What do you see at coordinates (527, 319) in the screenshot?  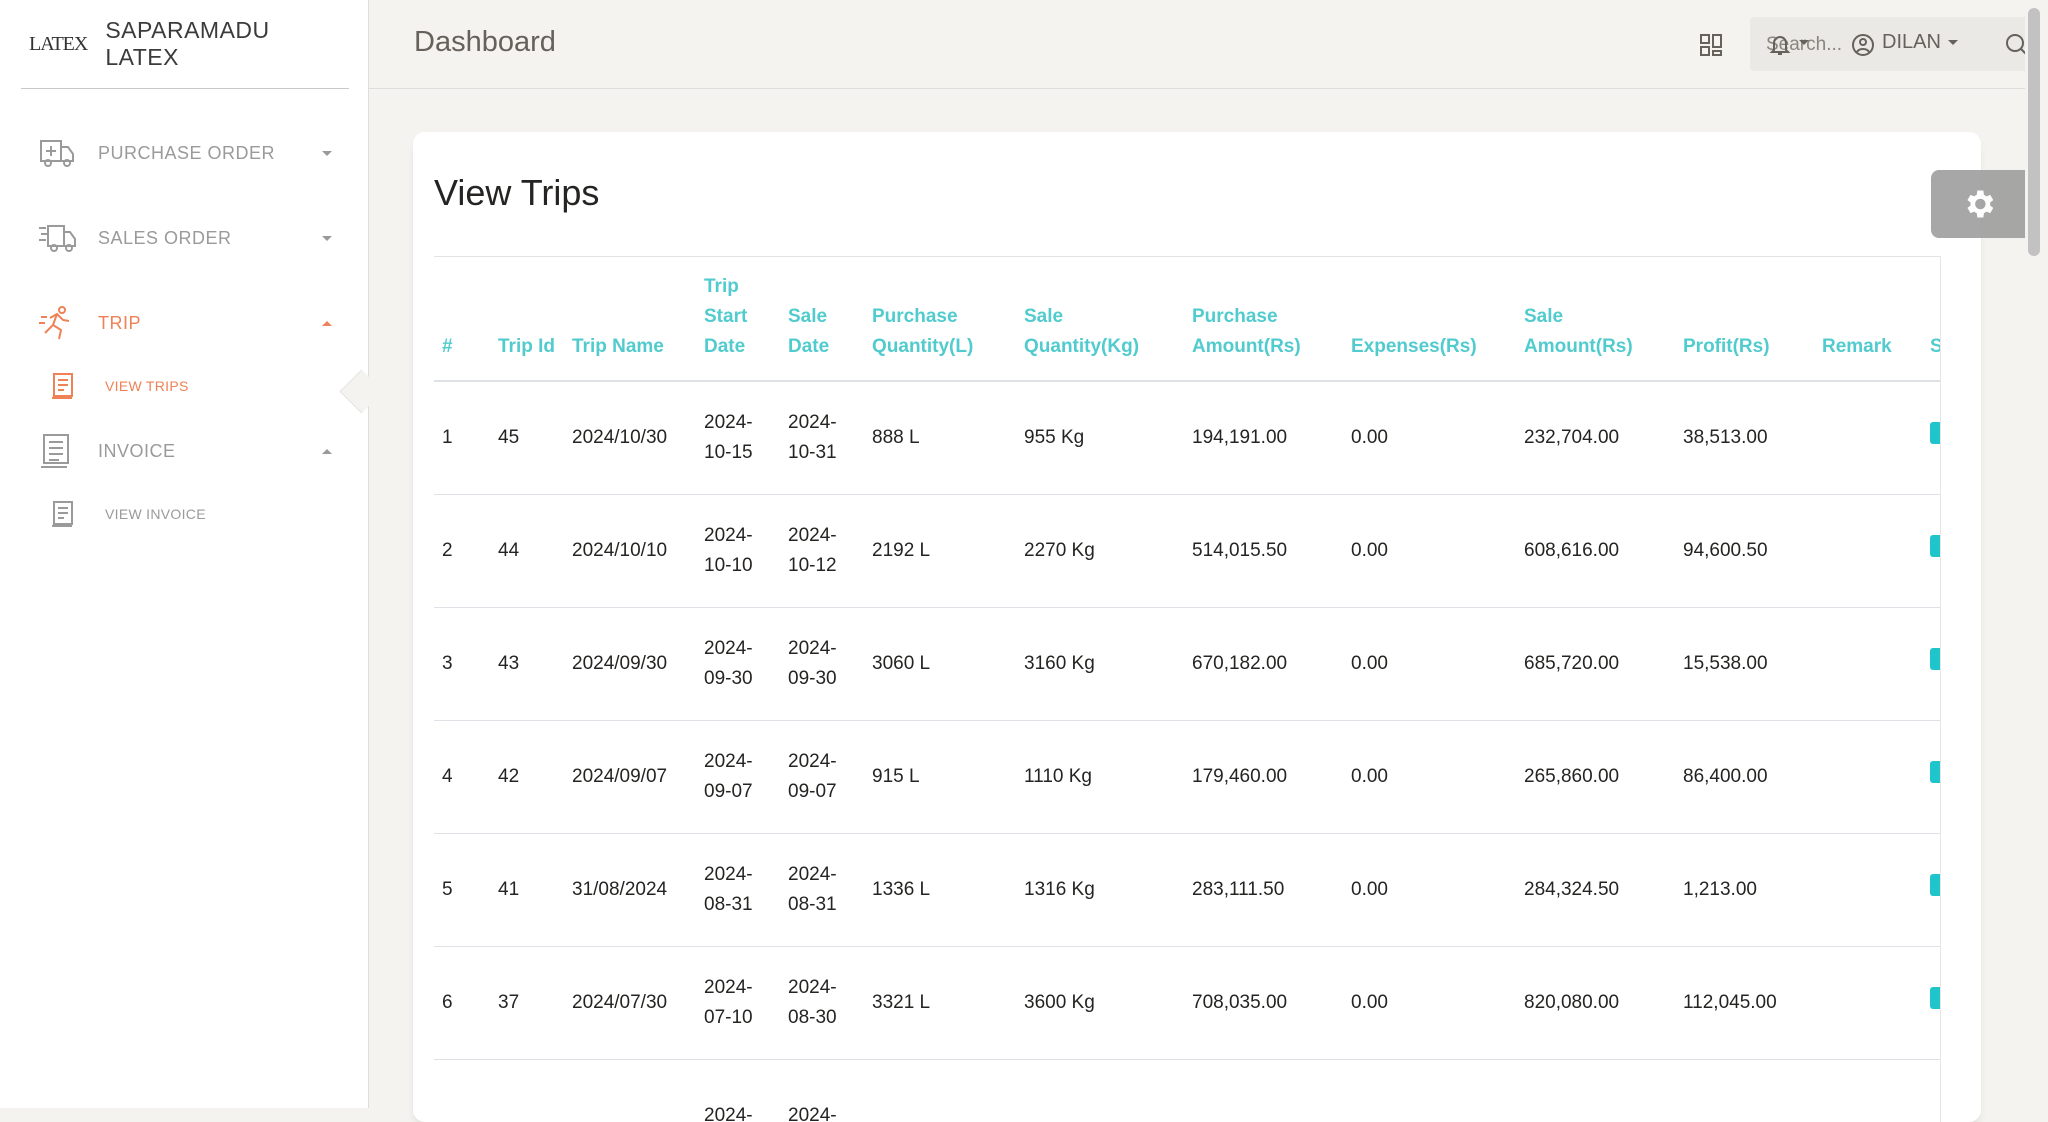 I see `column-header: Trip Id` at bounding box center [527, 319].